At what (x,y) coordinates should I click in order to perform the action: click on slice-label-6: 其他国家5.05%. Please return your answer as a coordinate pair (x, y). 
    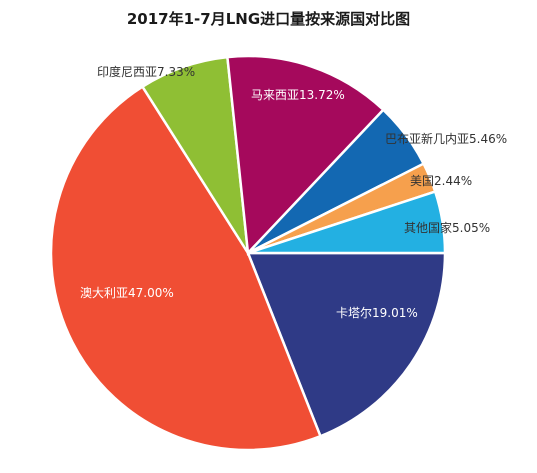
    Looking at the image, I should click on (447, 227).